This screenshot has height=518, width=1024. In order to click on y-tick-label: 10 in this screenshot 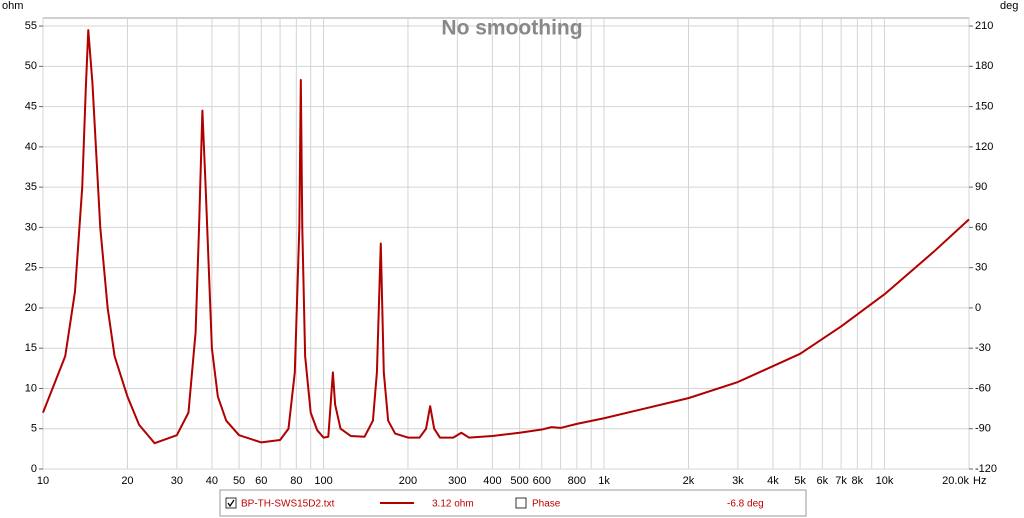, I will do `click(31, 388)`.